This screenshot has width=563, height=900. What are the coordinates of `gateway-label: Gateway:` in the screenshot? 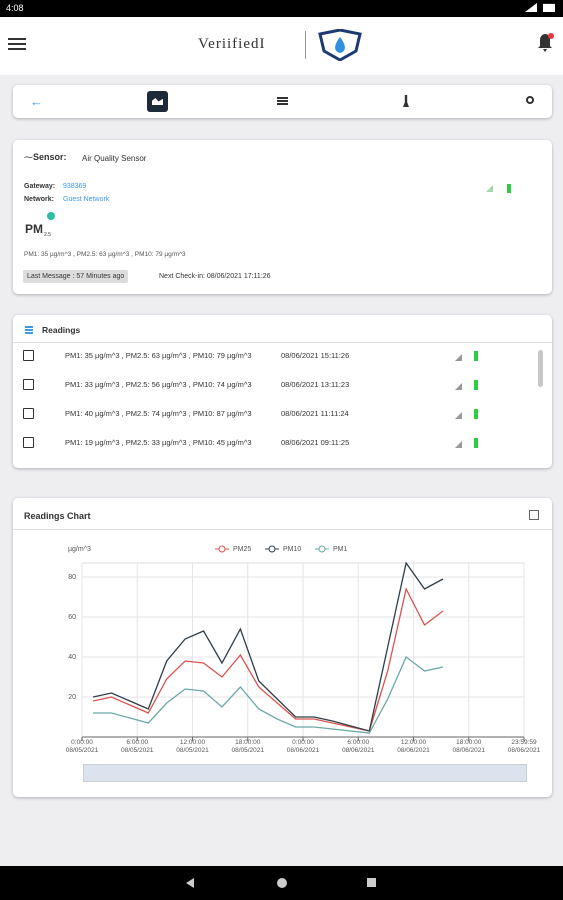 It's located at (40, 186).